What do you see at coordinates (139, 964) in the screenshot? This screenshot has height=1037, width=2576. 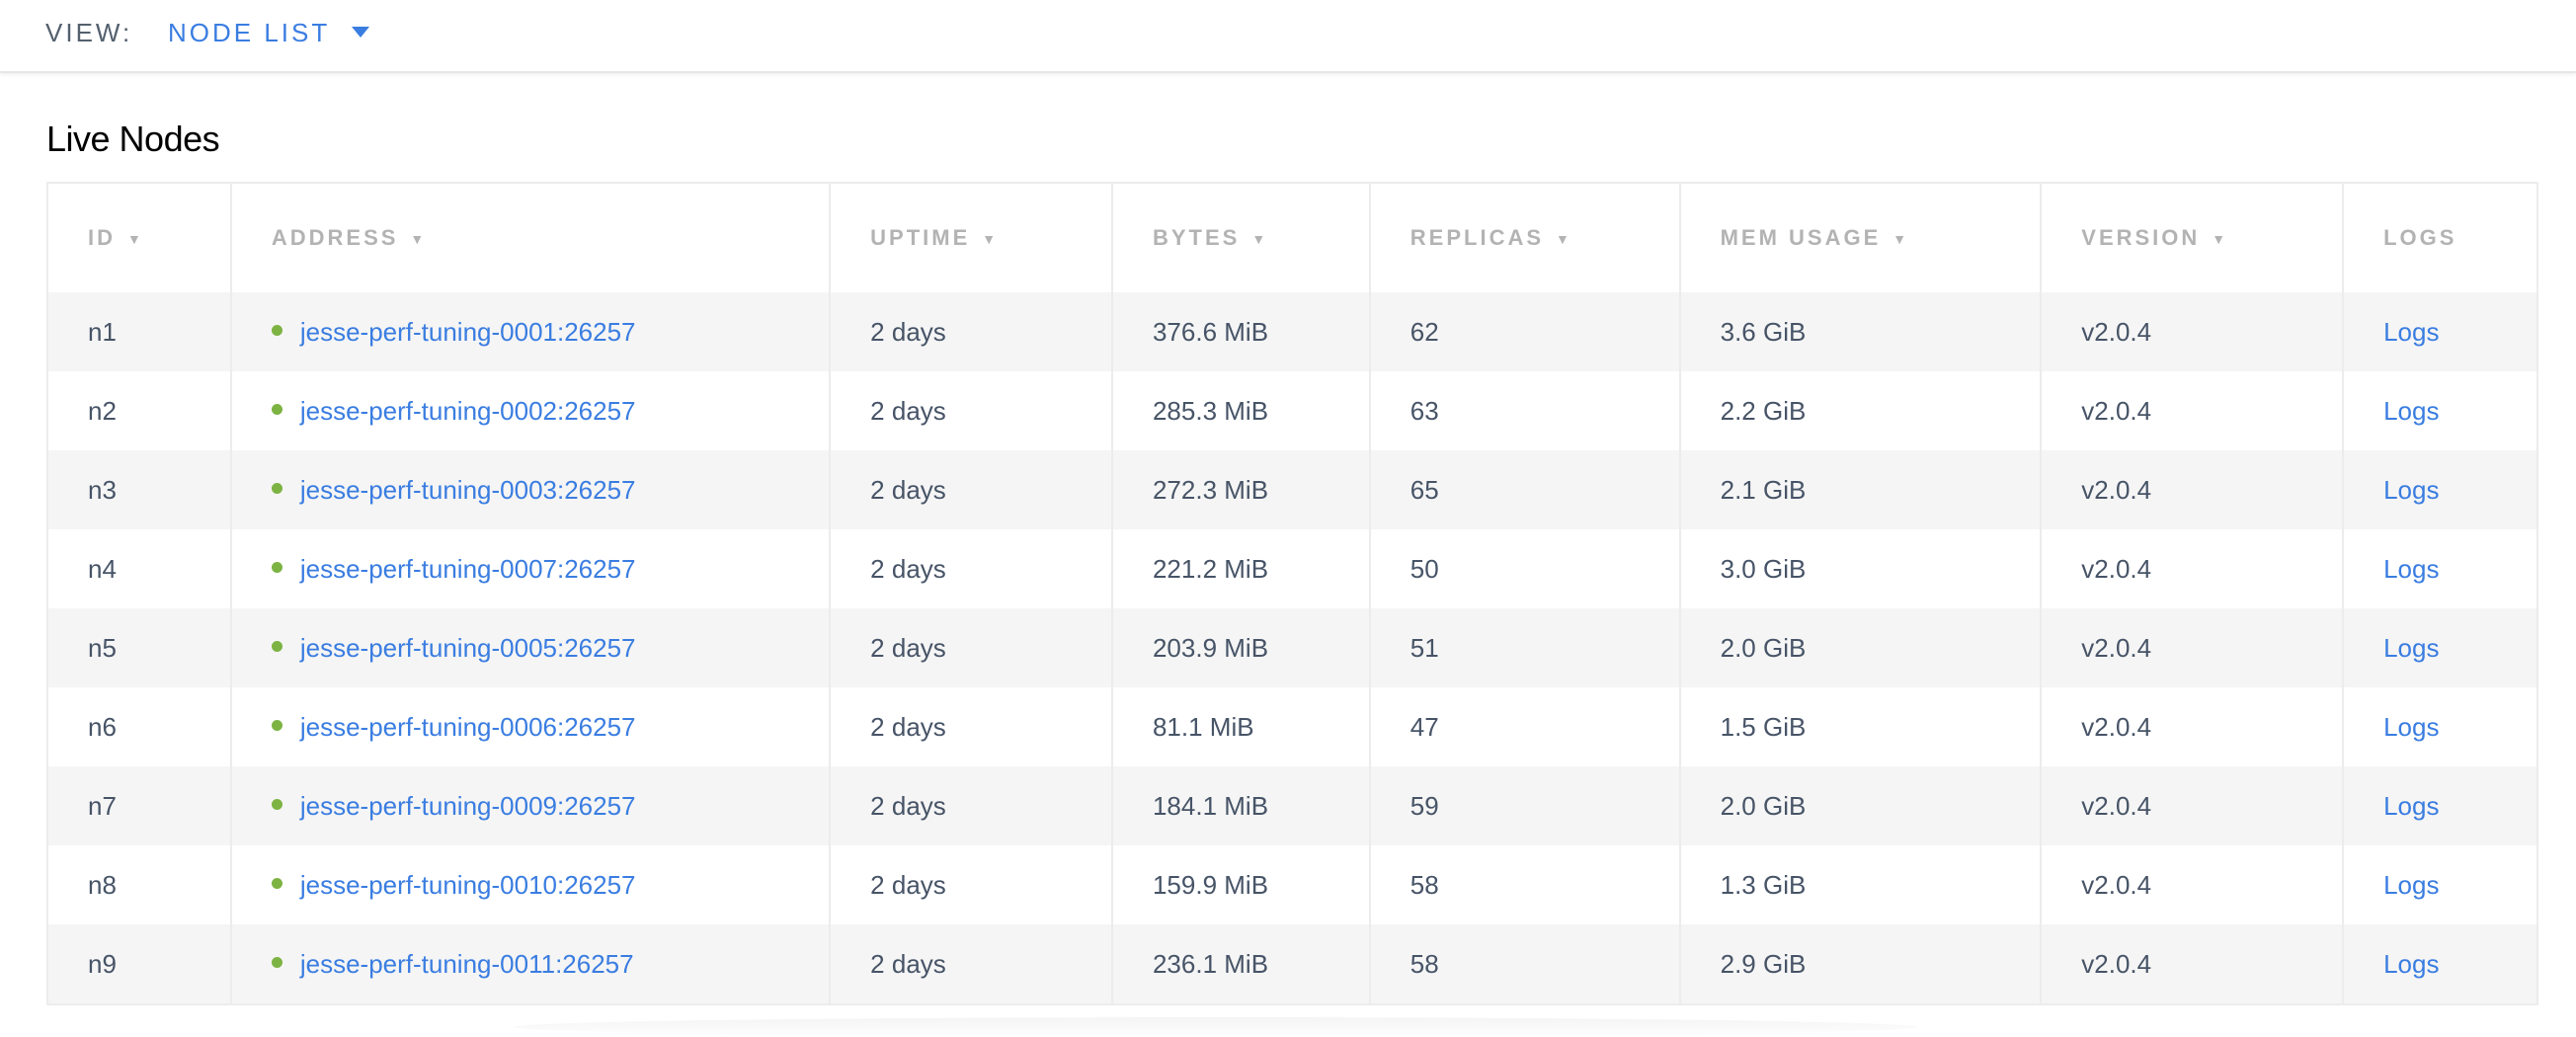 I see `node-id: n9` at bounding box center [139, 964].